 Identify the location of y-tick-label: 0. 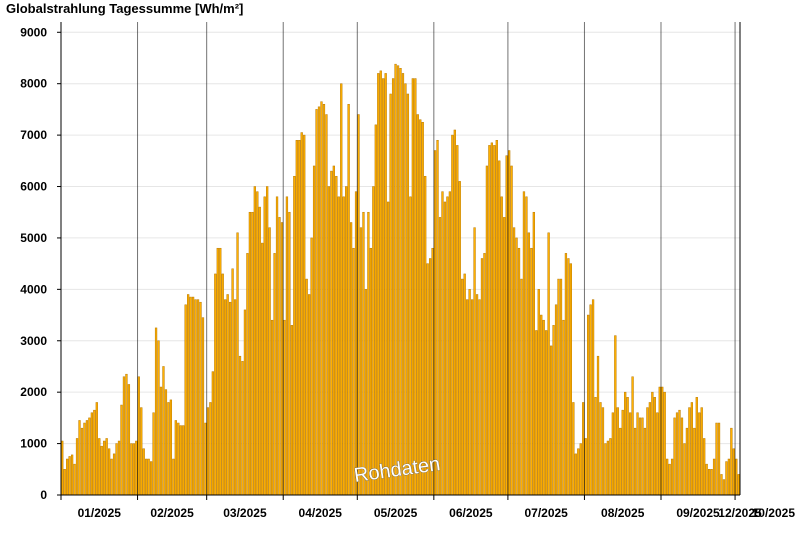
(43, 495).